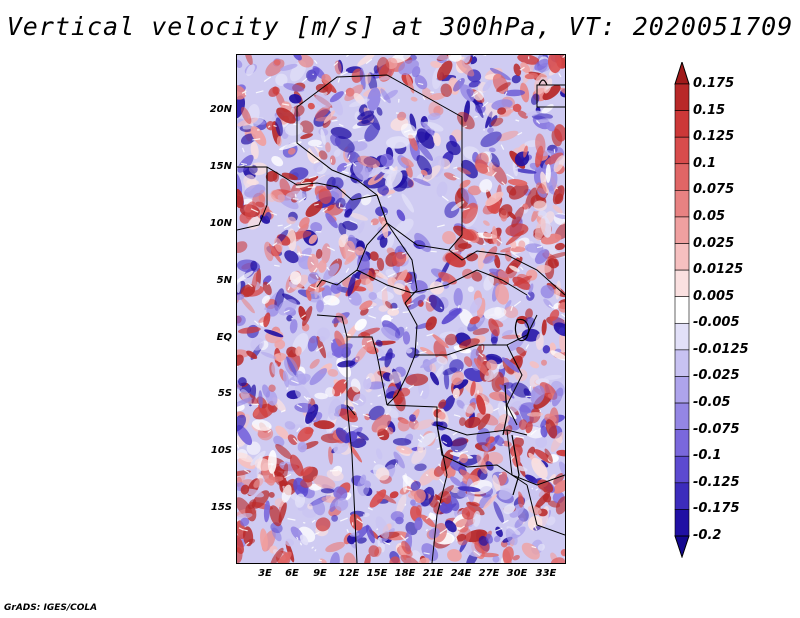 The height and width of the screenshot is (618, 800). What do you see at coordinates (709, 216) in the screenshot?
I see `colorbar-tick-label: 0.05` at bounding box center [709, 216].